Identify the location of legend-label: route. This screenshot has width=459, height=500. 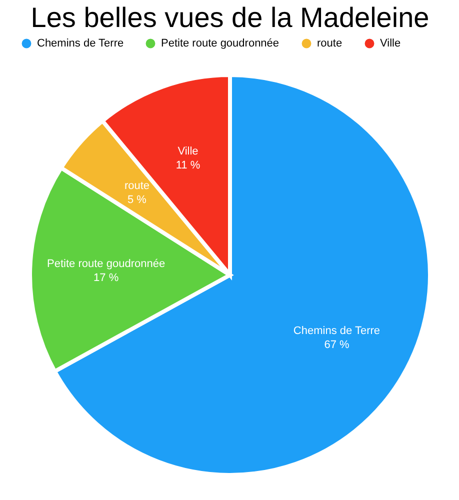
(329, 44).